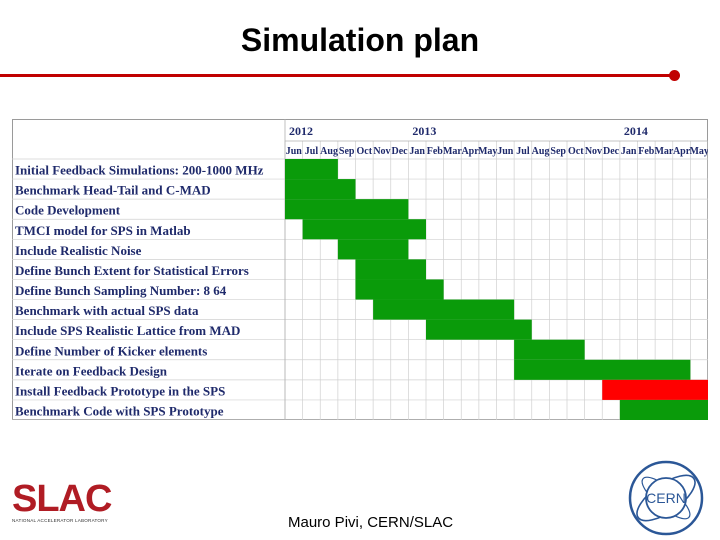  Describe the element at coordinates (111, 350) in the screenshot. I see `gantt-task-label: Define Number of Kicker elements` at that location.